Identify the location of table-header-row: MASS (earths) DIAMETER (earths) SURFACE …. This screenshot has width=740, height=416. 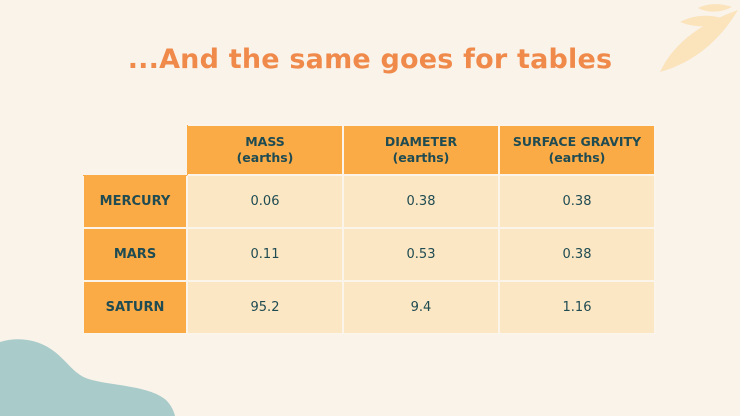
(369, 150).